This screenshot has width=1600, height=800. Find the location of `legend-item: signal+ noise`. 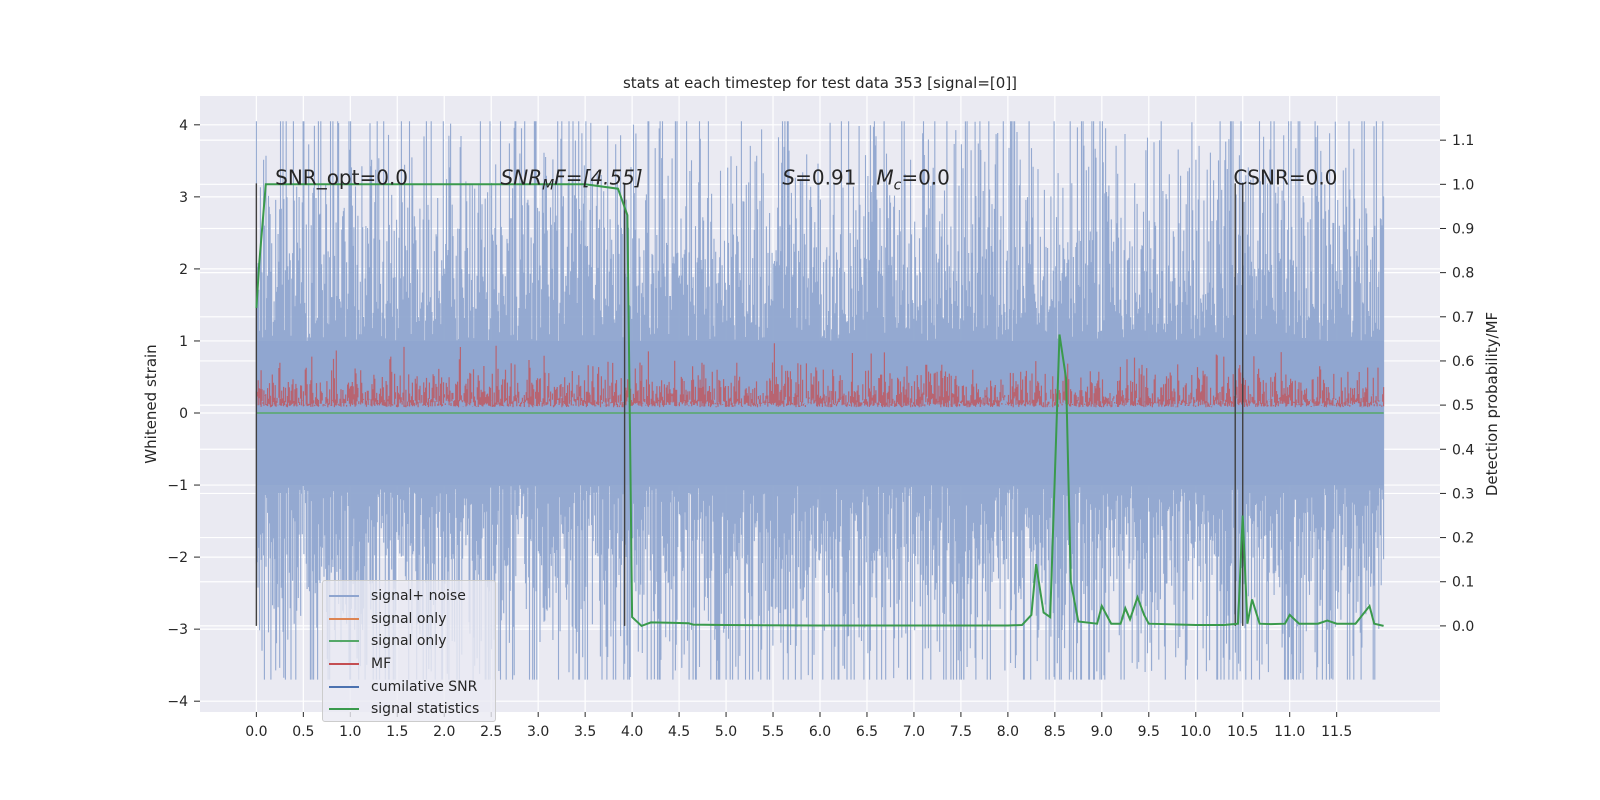

legend-item: signal+ noise is located at coordinates (409, 596).